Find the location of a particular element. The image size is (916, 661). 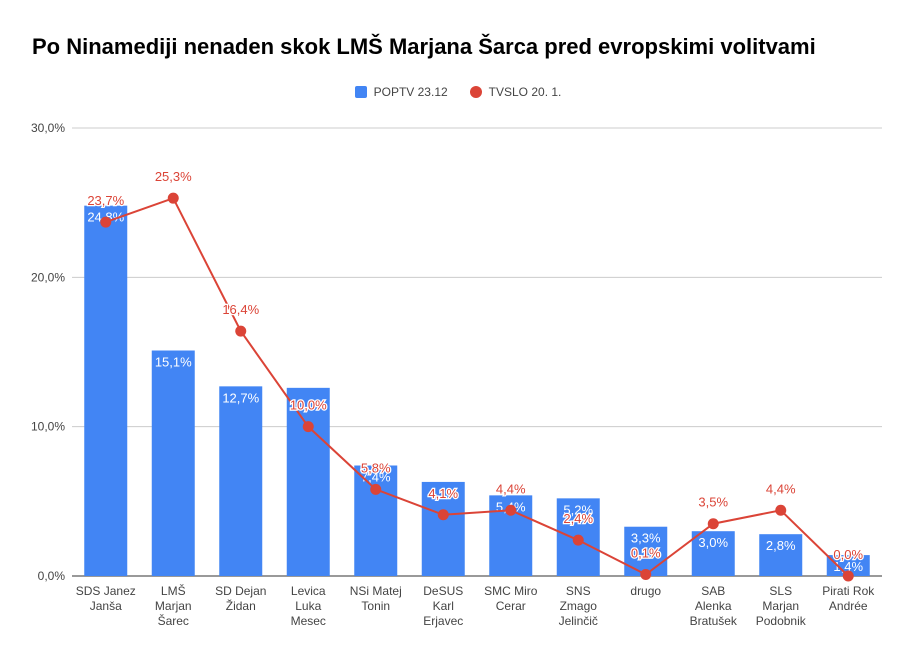

bar-data-label: 3,0% is located at coordinates (713, 542).